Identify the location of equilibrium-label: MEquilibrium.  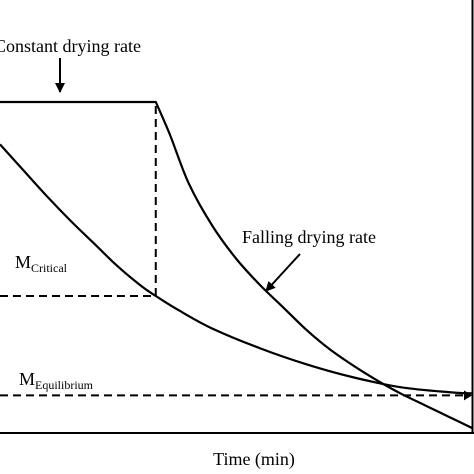
(56, 380).